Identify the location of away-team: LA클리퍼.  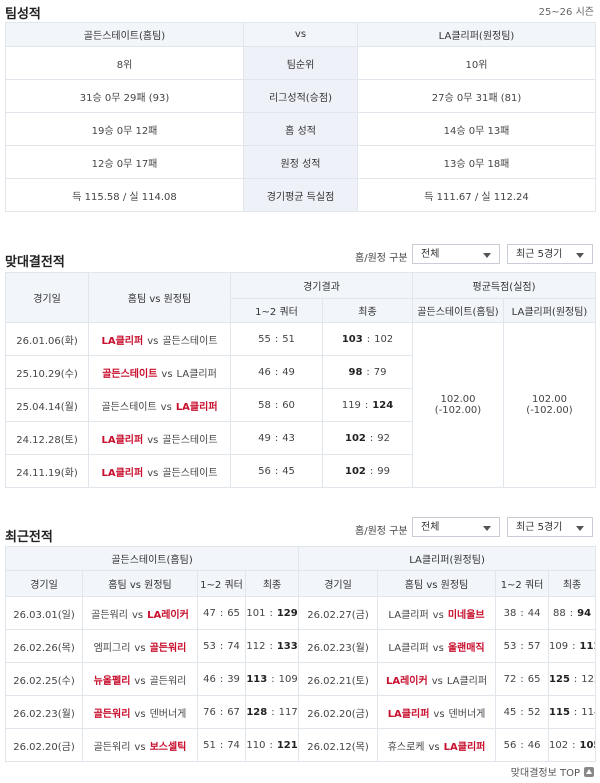
(196, 407).